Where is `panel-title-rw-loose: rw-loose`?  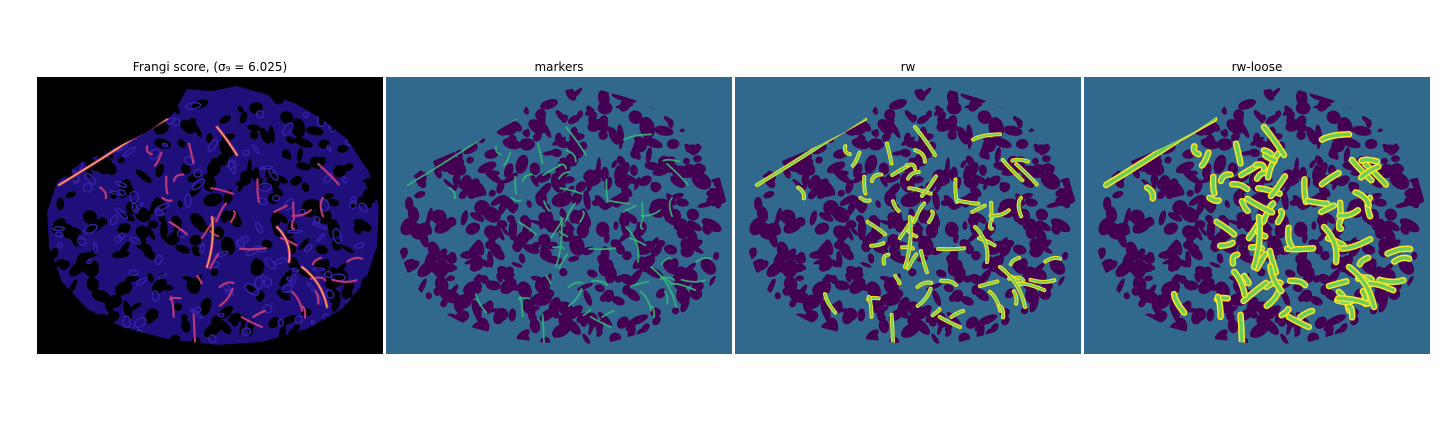 panel-title-rw-loose: rw-loose is located at coordinates (1257, 67).